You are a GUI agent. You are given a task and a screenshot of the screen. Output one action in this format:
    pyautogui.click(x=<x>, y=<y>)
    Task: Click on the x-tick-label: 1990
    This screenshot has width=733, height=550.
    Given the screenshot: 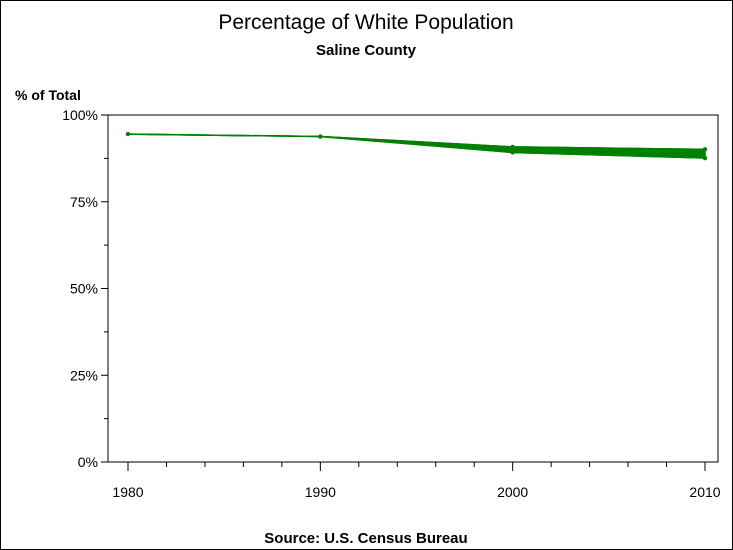 What is the action you would take?
    pyautogui.click(x=320, y=492)
    